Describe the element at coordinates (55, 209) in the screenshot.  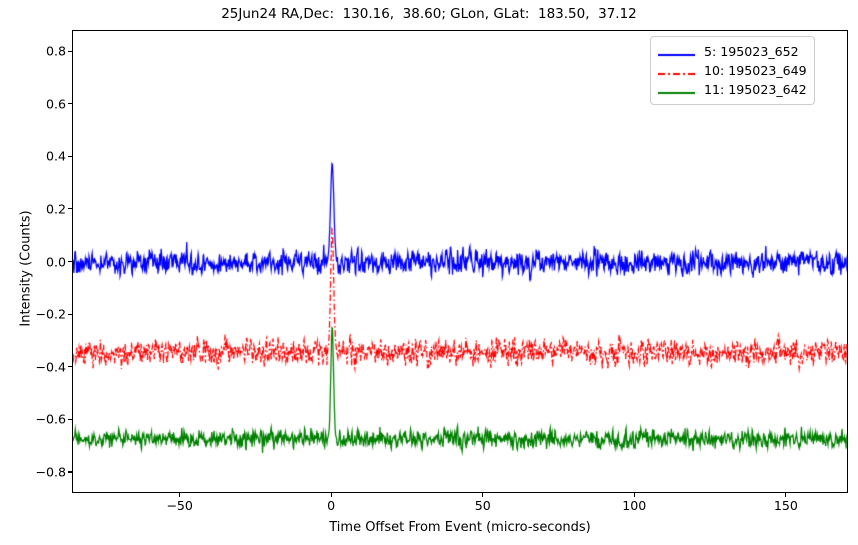
I see `y-tick-label: 0.2` at that location.